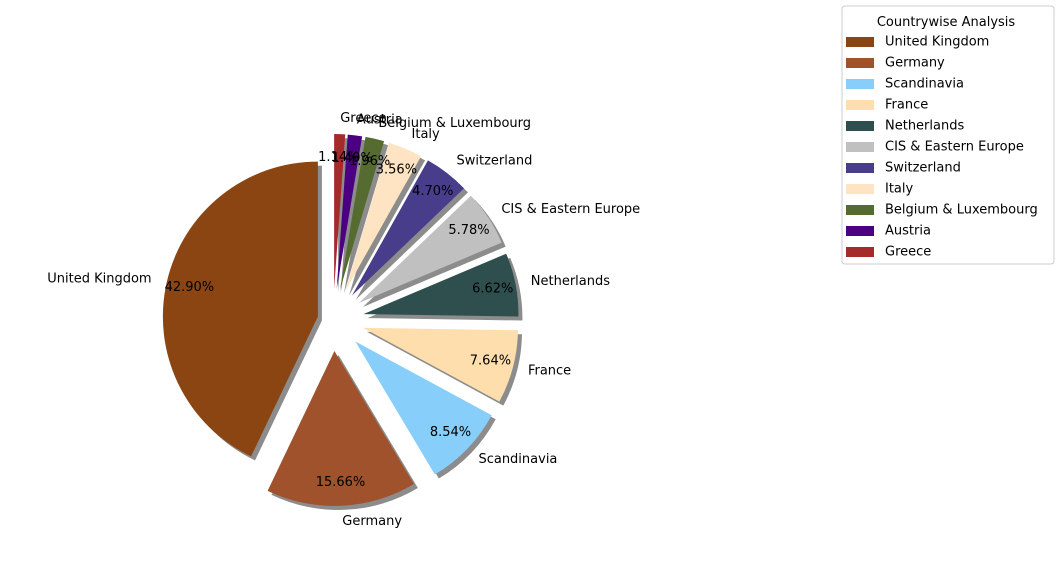 Image resolution: width=1063 pixels, height=575 pixels. What do you see at coordinates (396, 170) in the screenshot?
I see `pct-label-italy: 3.56%` at bounding box center [396, 170].